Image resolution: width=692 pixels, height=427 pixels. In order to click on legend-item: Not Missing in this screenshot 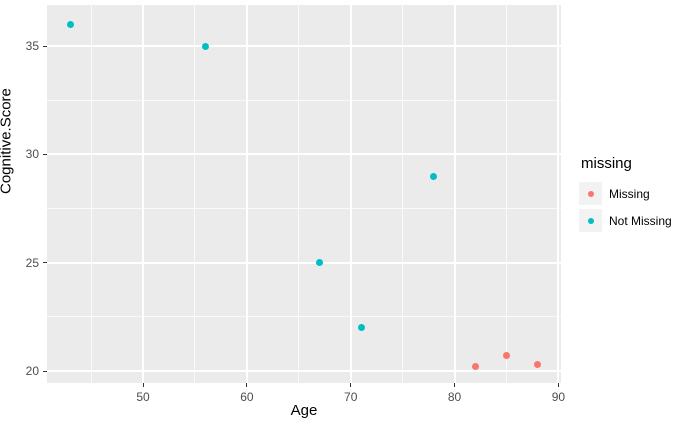, I will do `click(625, 220)`.